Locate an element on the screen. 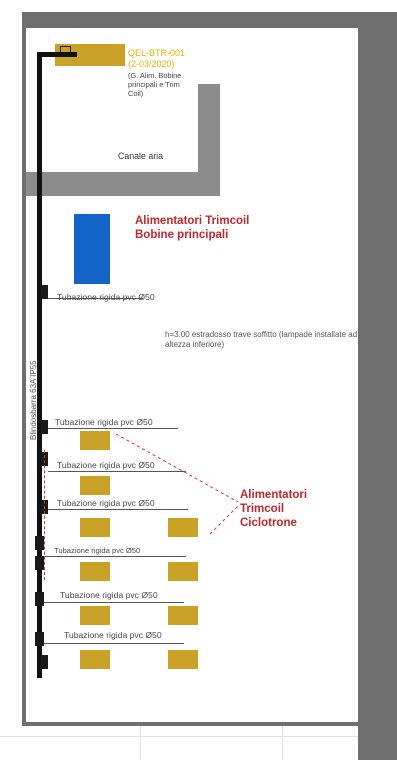 This screenshot has width=397, height=760. main-coil-supply-label: Alimentatori Trimcoil Bobine principali is located at coordinates (192, 228).